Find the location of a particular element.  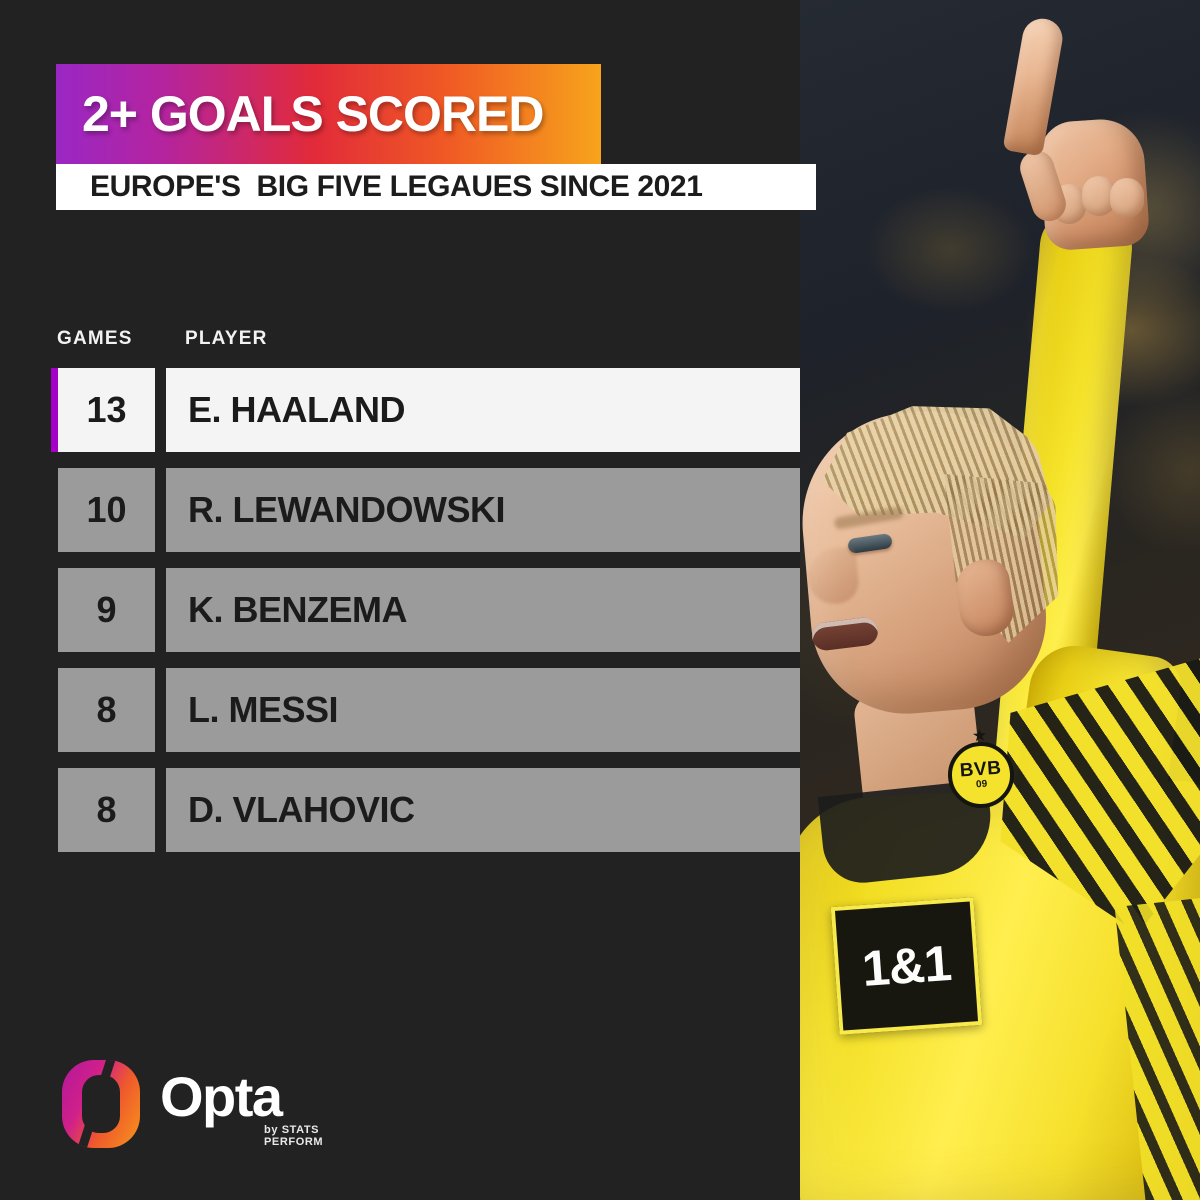

cell-player: E. HAALAND is located at coordinates (483, 410).